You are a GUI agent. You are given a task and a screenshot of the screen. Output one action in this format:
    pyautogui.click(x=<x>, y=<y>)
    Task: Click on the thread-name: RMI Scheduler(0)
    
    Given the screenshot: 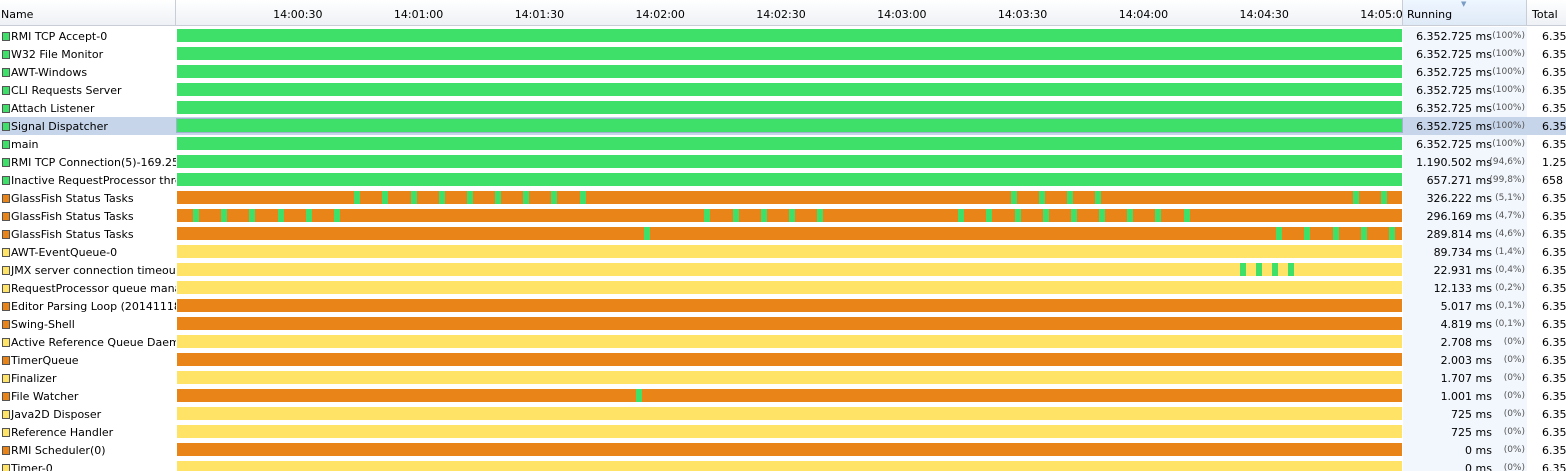 What is the action you would take?
    pyautogui.click(x=58, y=450)
    